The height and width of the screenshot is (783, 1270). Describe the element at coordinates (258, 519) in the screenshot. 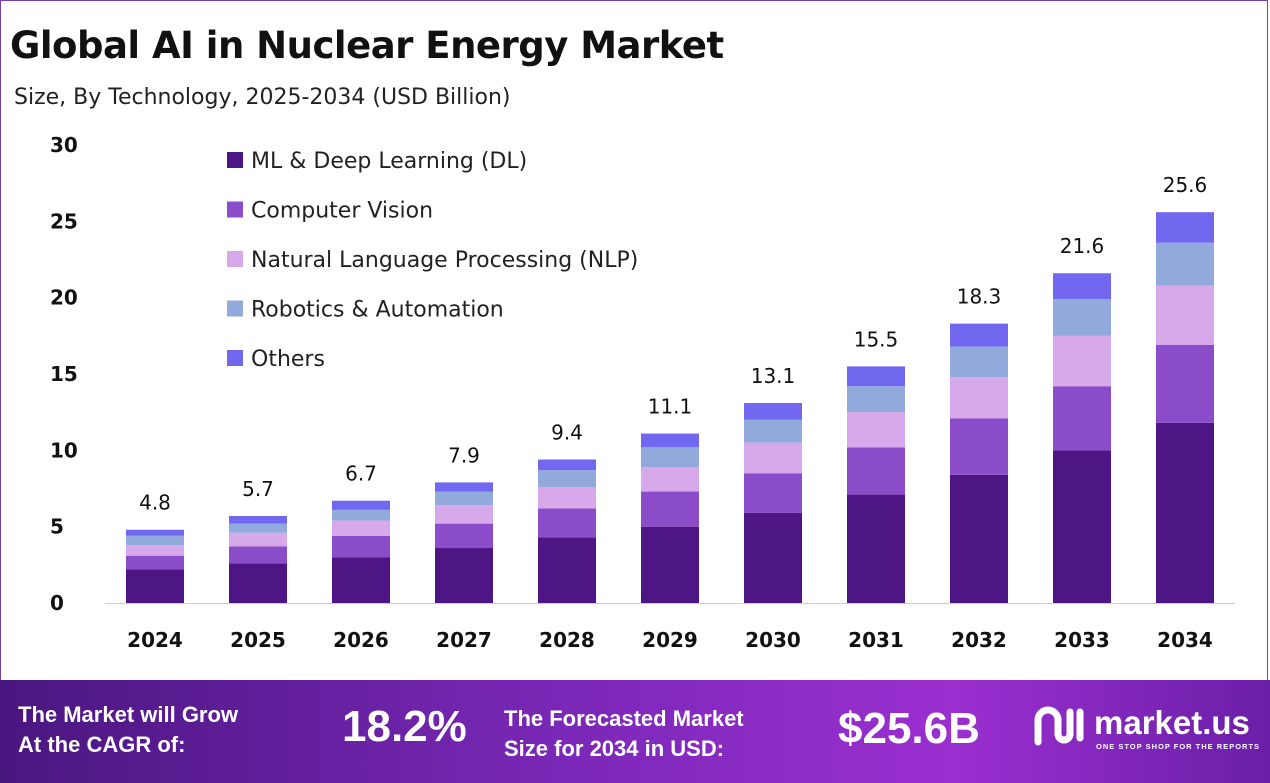

I see `bar-segment-others-2025` at that location.